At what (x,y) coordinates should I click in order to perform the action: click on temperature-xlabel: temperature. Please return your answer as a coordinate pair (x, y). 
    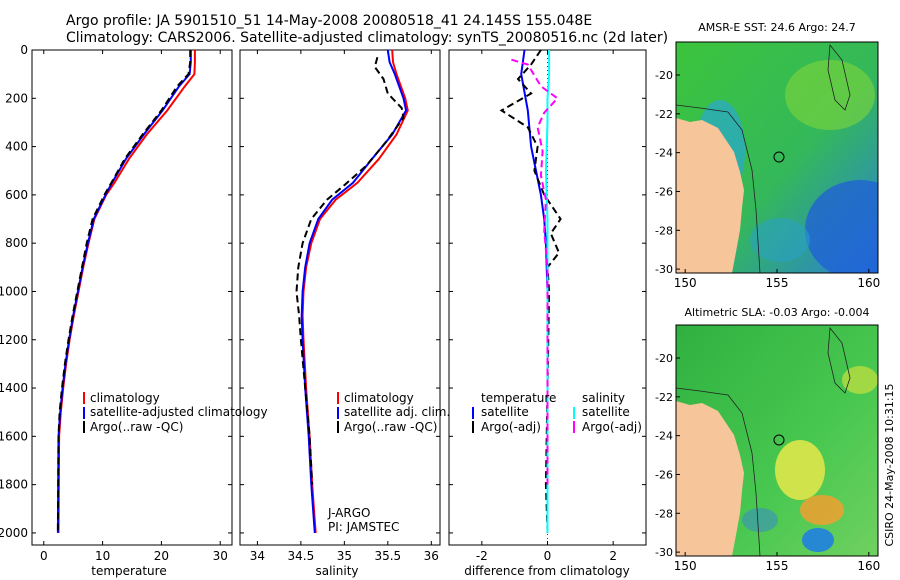
    Looking at the image, I should click on (128, 571).